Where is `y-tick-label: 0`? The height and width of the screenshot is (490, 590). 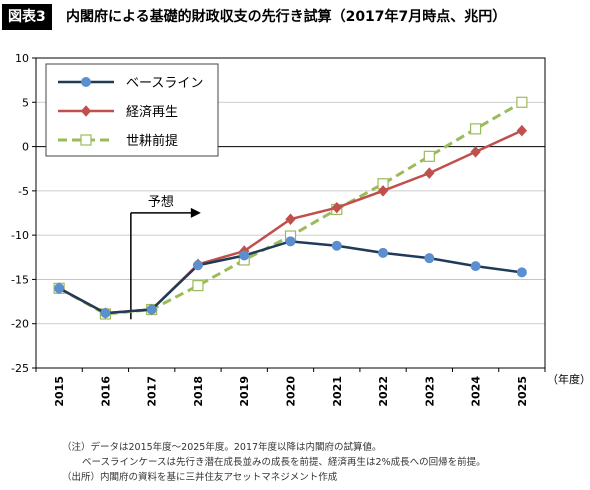
y-tick-label: 0 is located at coordinates (25, 147).